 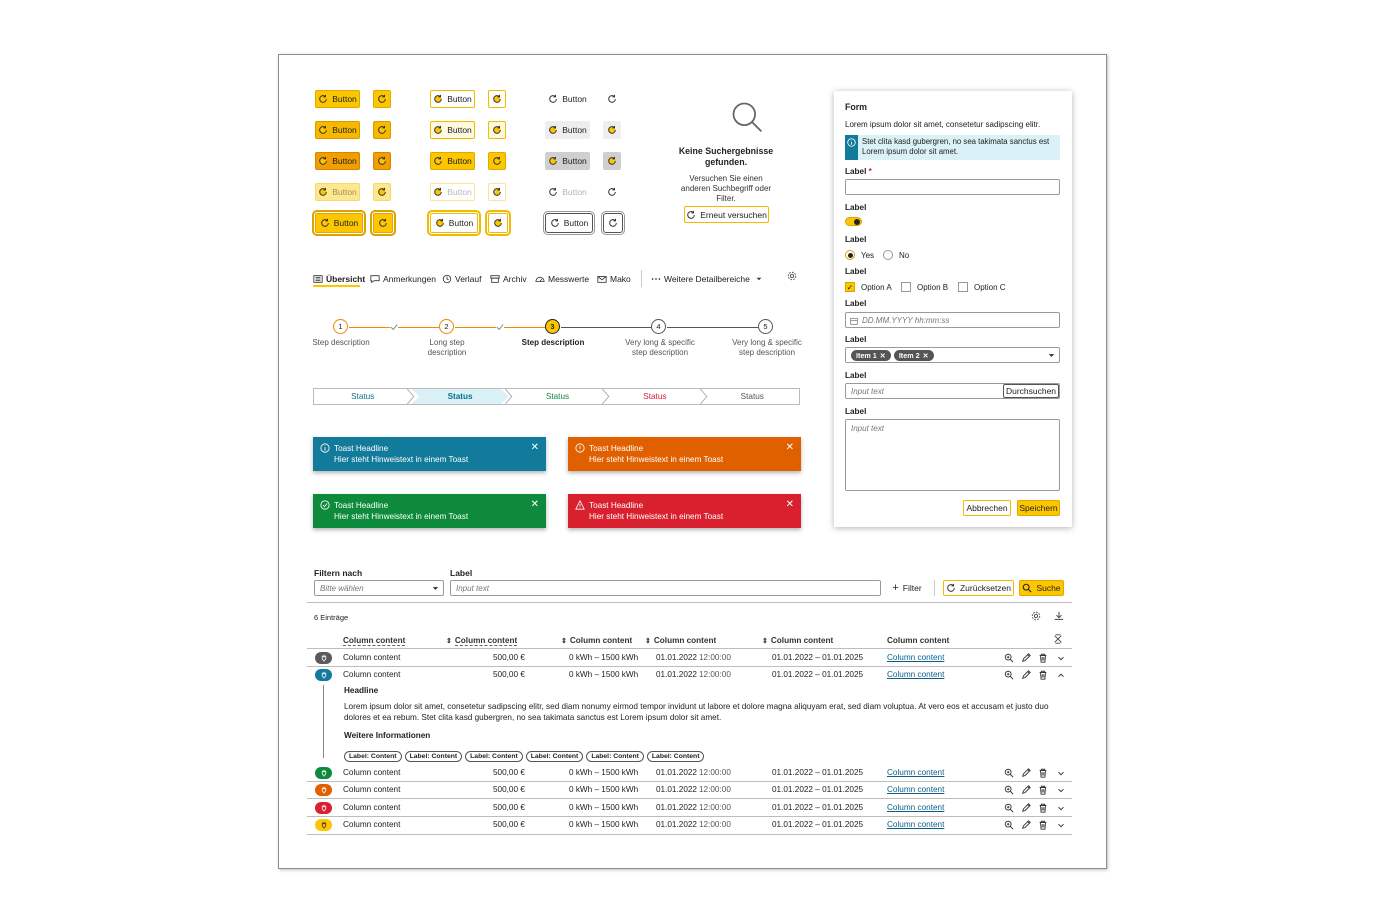 I want to click on ghost-icon-button-hover, so click(x=612, y=130).